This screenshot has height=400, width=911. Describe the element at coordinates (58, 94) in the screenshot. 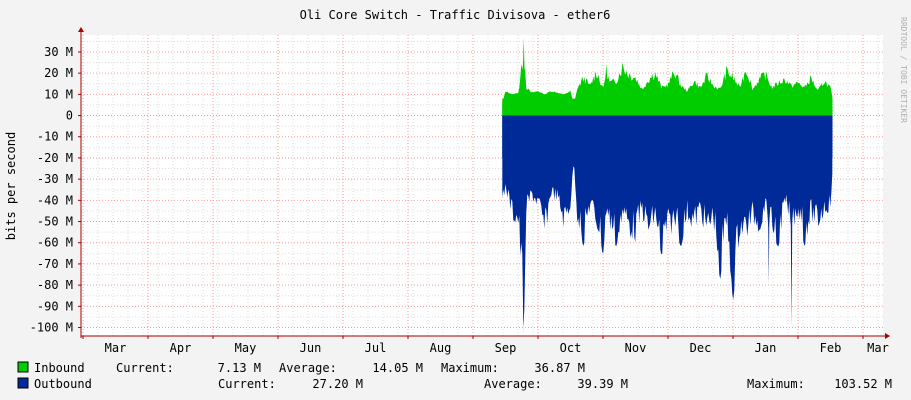

I see `y-tick-label: 10 M` at that location.